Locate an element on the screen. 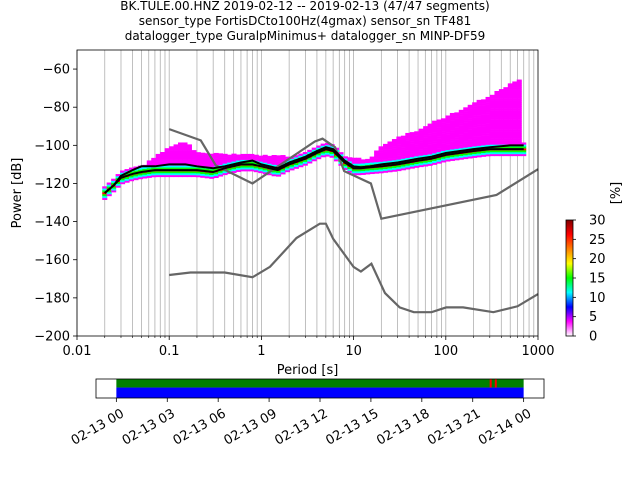 The image size is (640, 480). mode-curve is located at coordinates (314, 171).